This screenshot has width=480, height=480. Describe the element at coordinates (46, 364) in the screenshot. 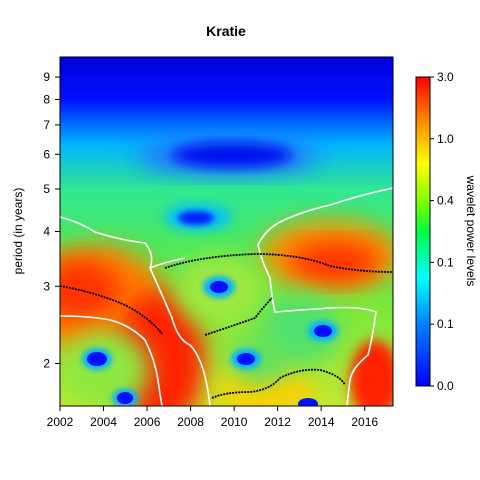

I see `y-tick-label: 2` at that location.